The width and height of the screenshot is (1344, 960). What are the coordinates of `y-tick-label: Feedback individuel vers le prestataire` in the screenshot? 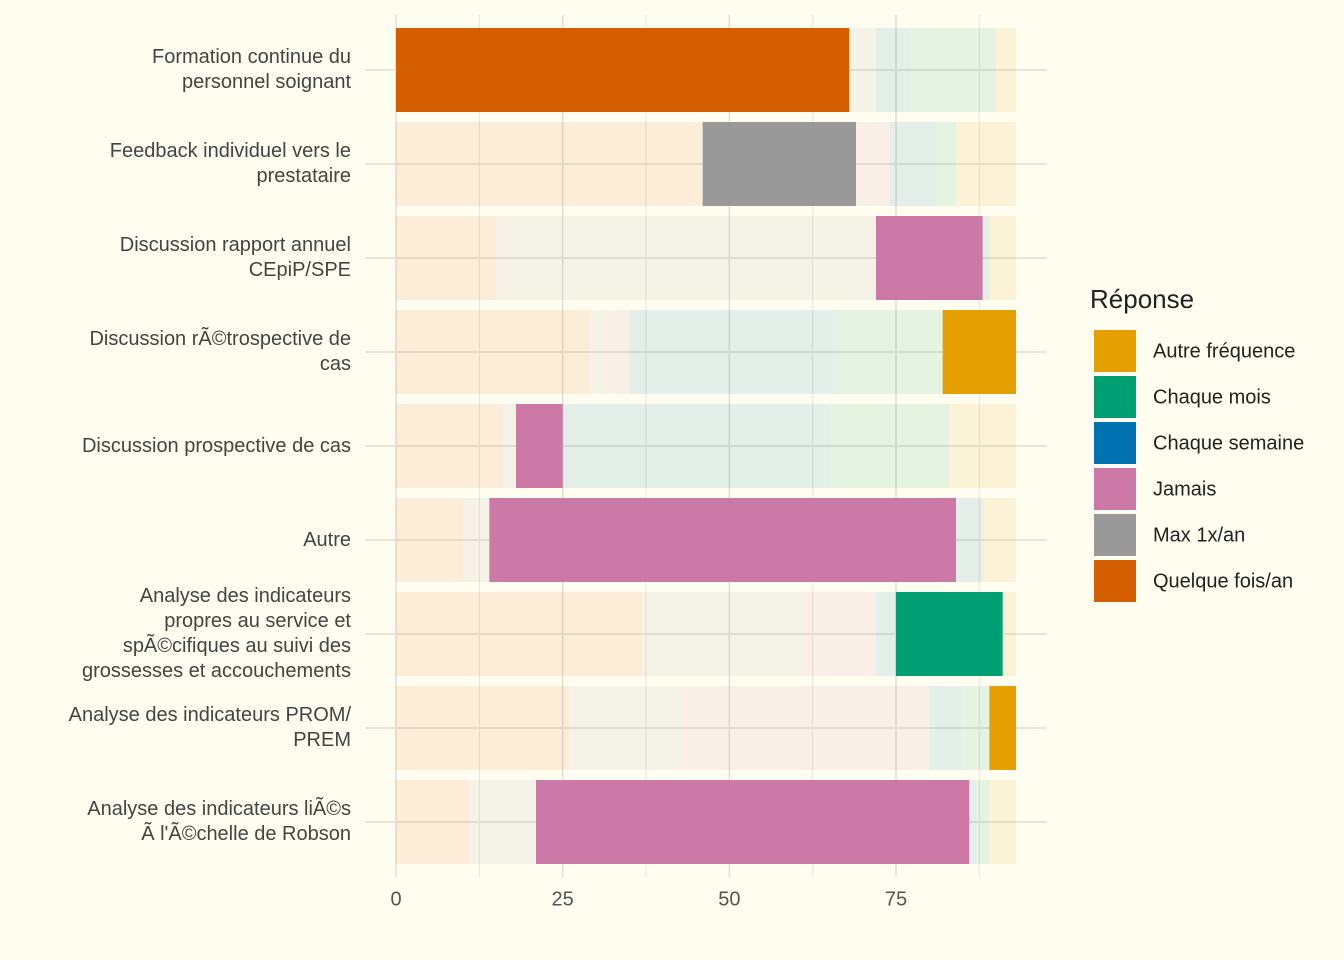 It's located at (230, 163).